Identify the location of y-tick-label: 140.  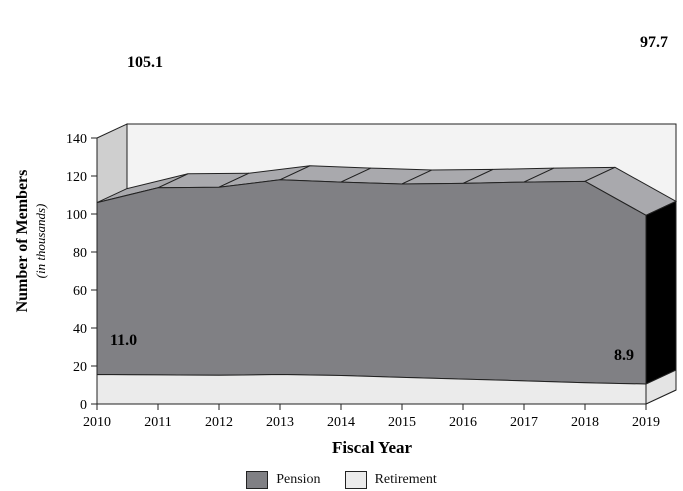
(76, 139).